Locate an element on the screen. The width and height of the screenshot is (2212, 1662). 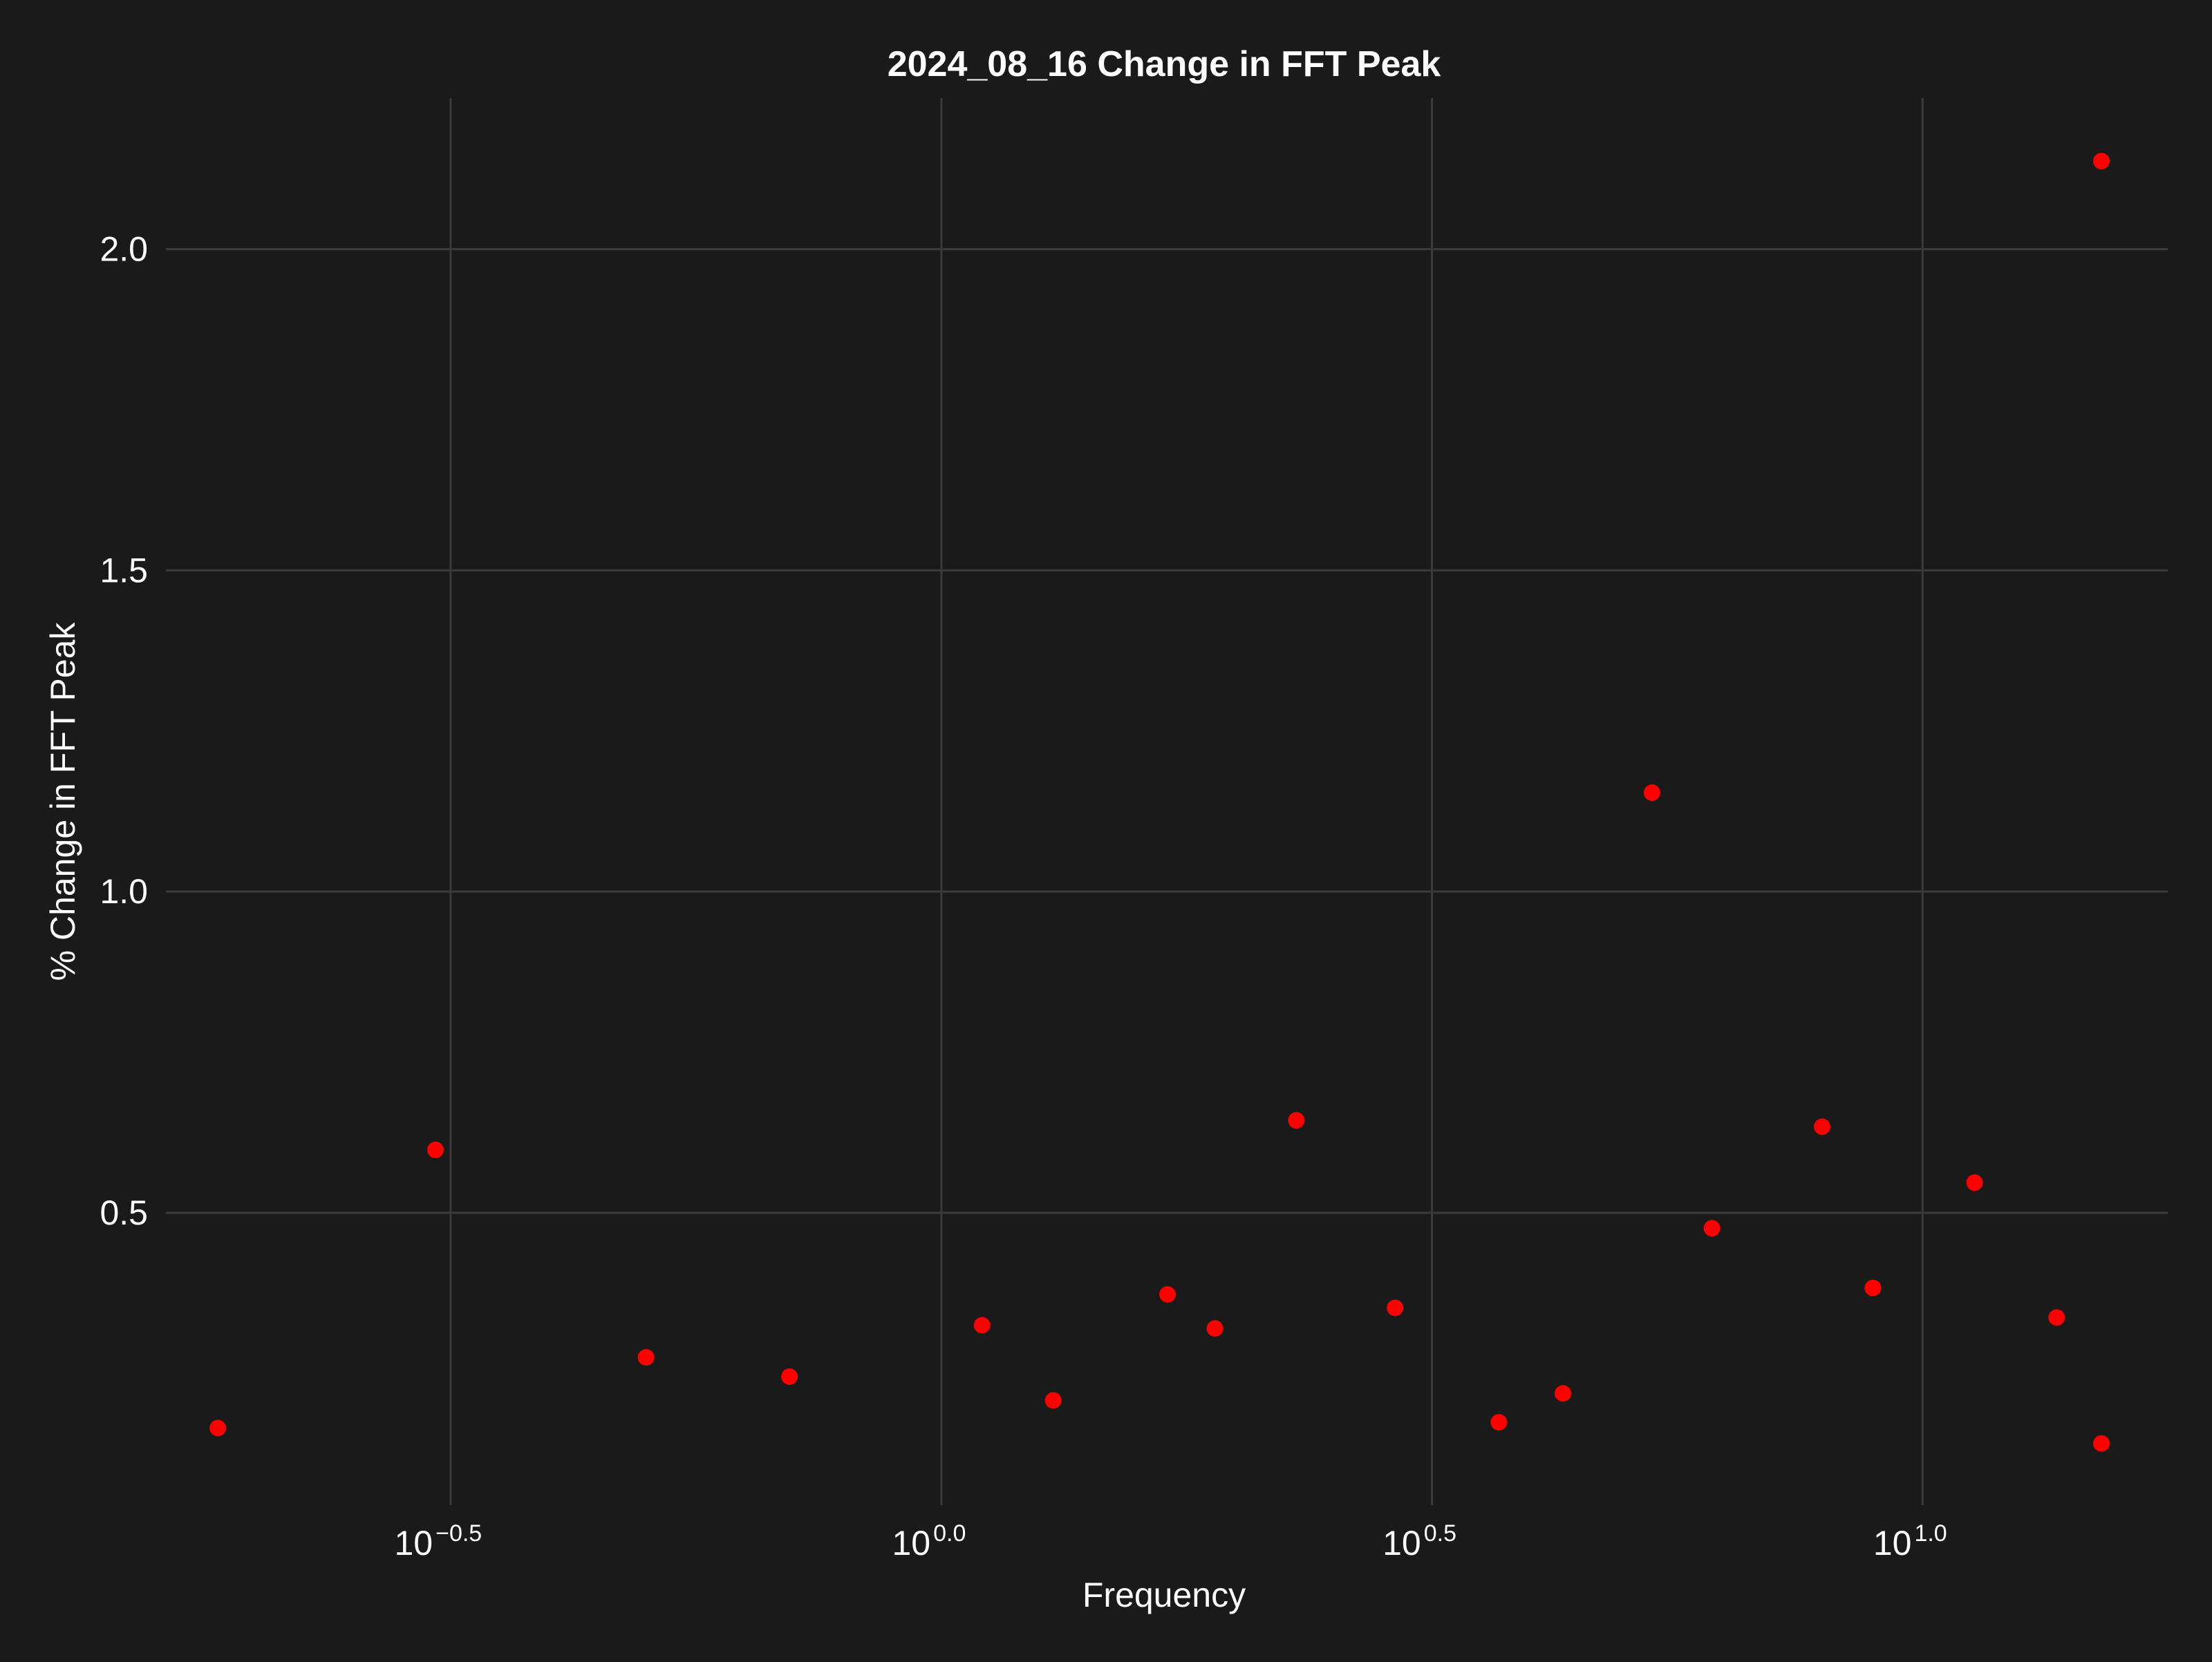
chart-title: 2024_08_16 Change in FFT Peak is located at coordinates (1164, 64).